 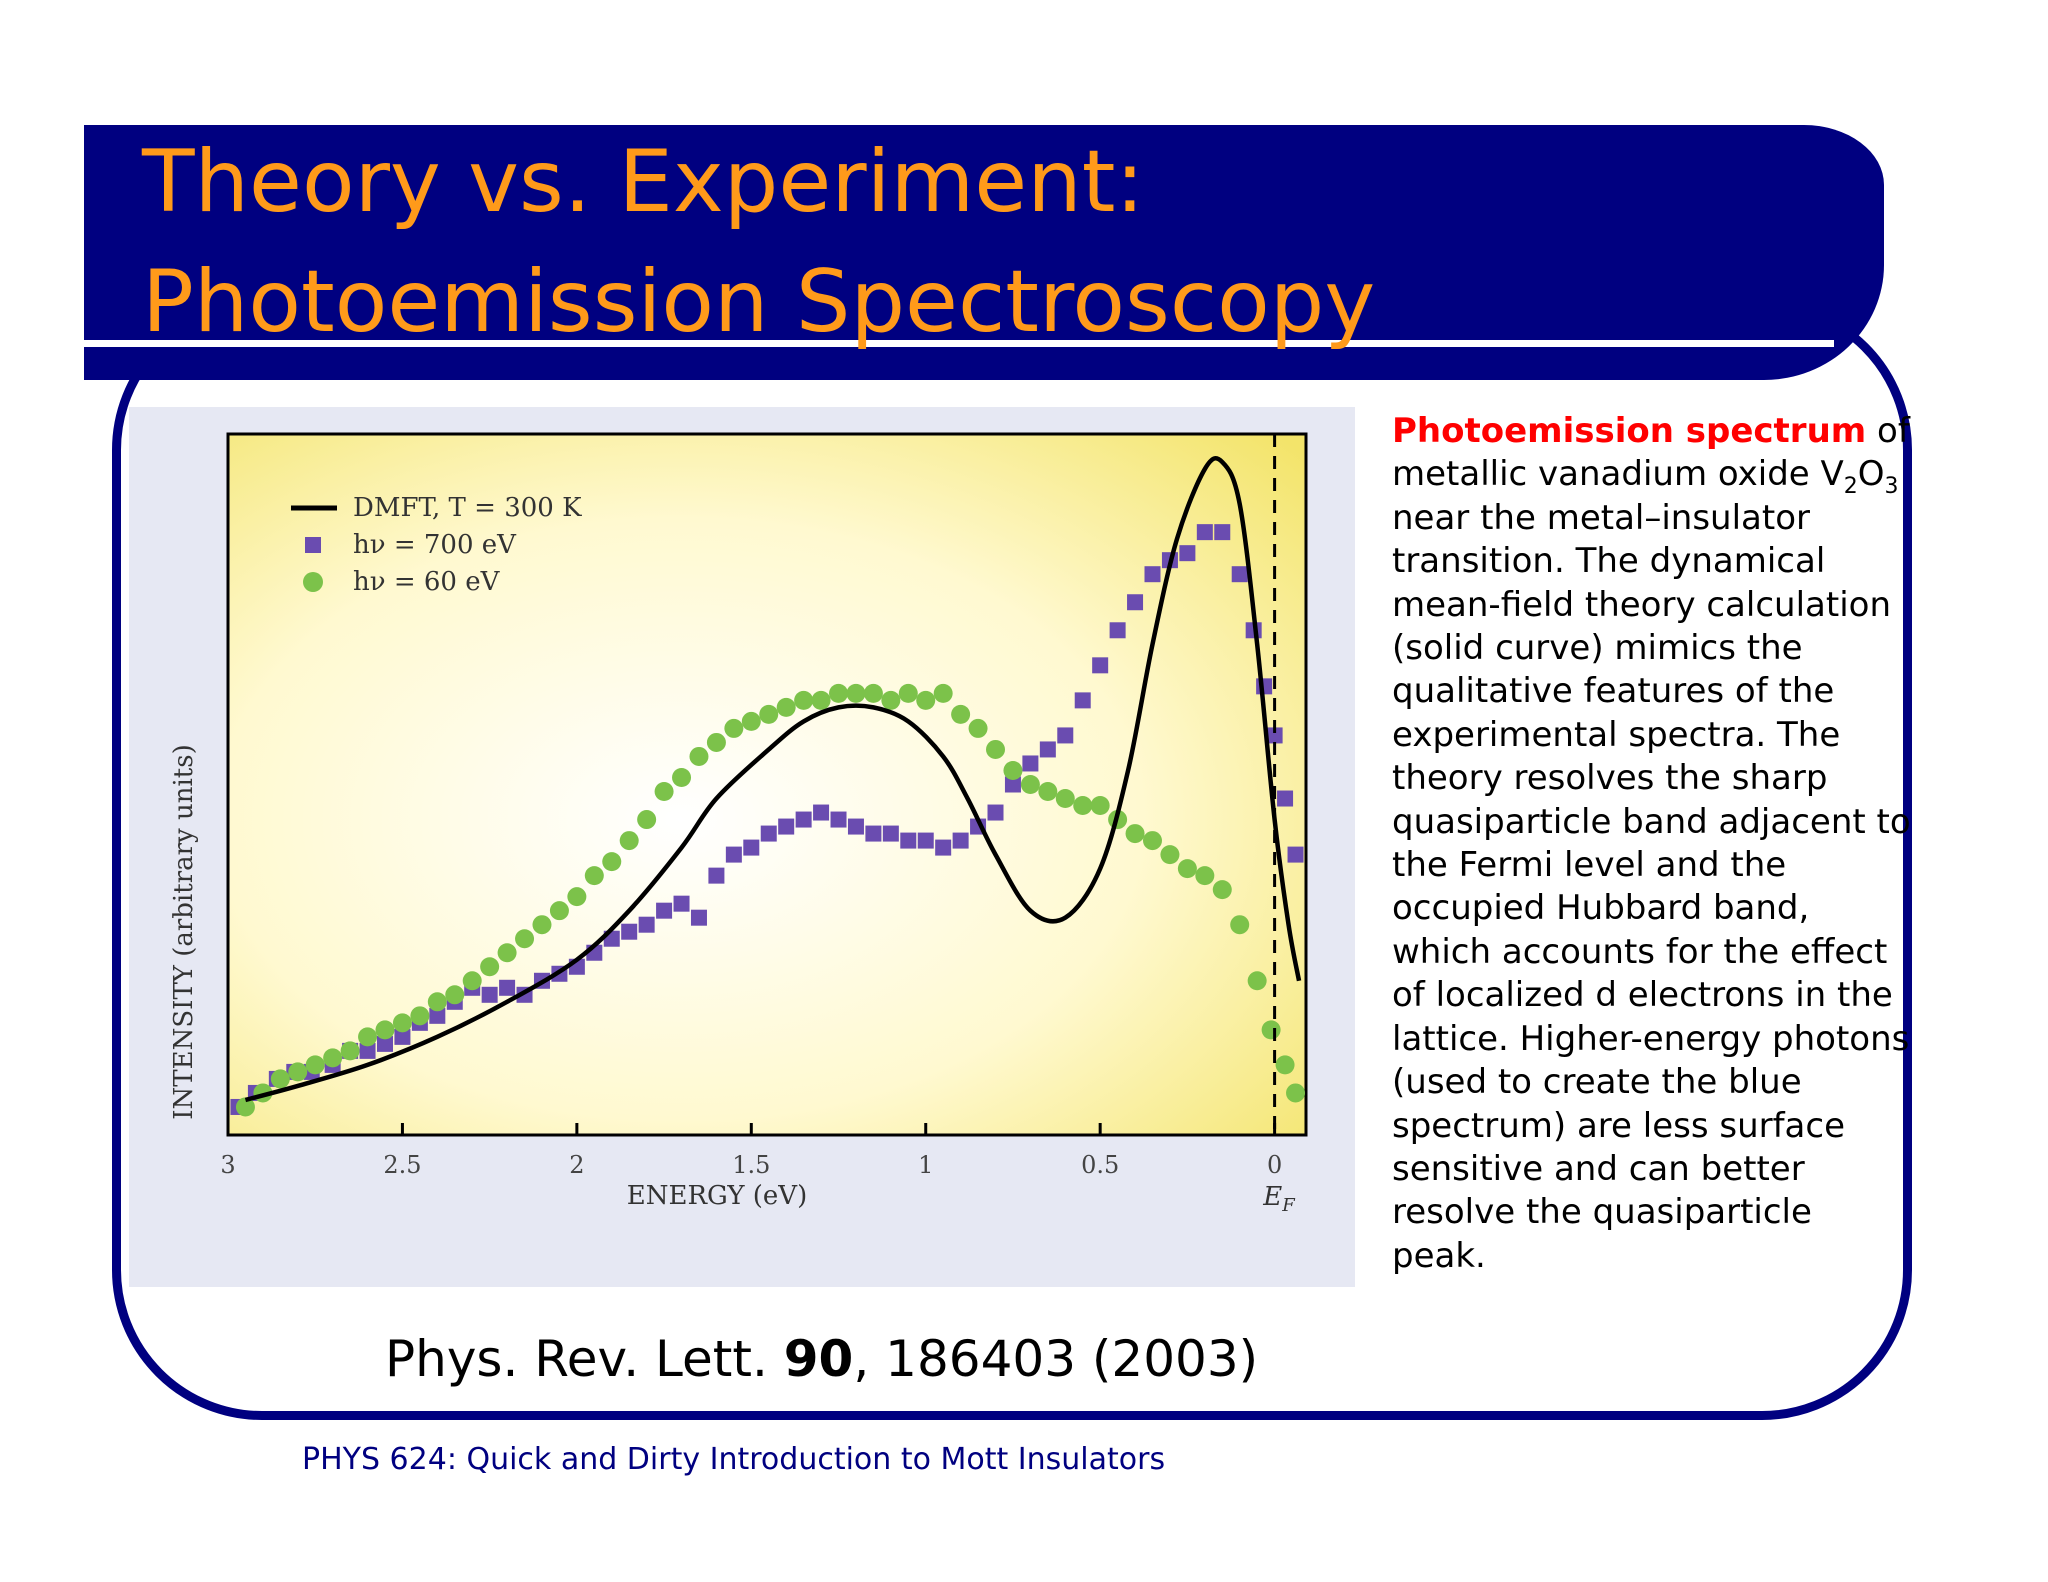 What do you see at coordinates (436, 545) in the screenshot?
I see `chart-legend: DMFT, T = 300 K hν = 700 eV hν = 60 eV` at bounding box center [436, 545].